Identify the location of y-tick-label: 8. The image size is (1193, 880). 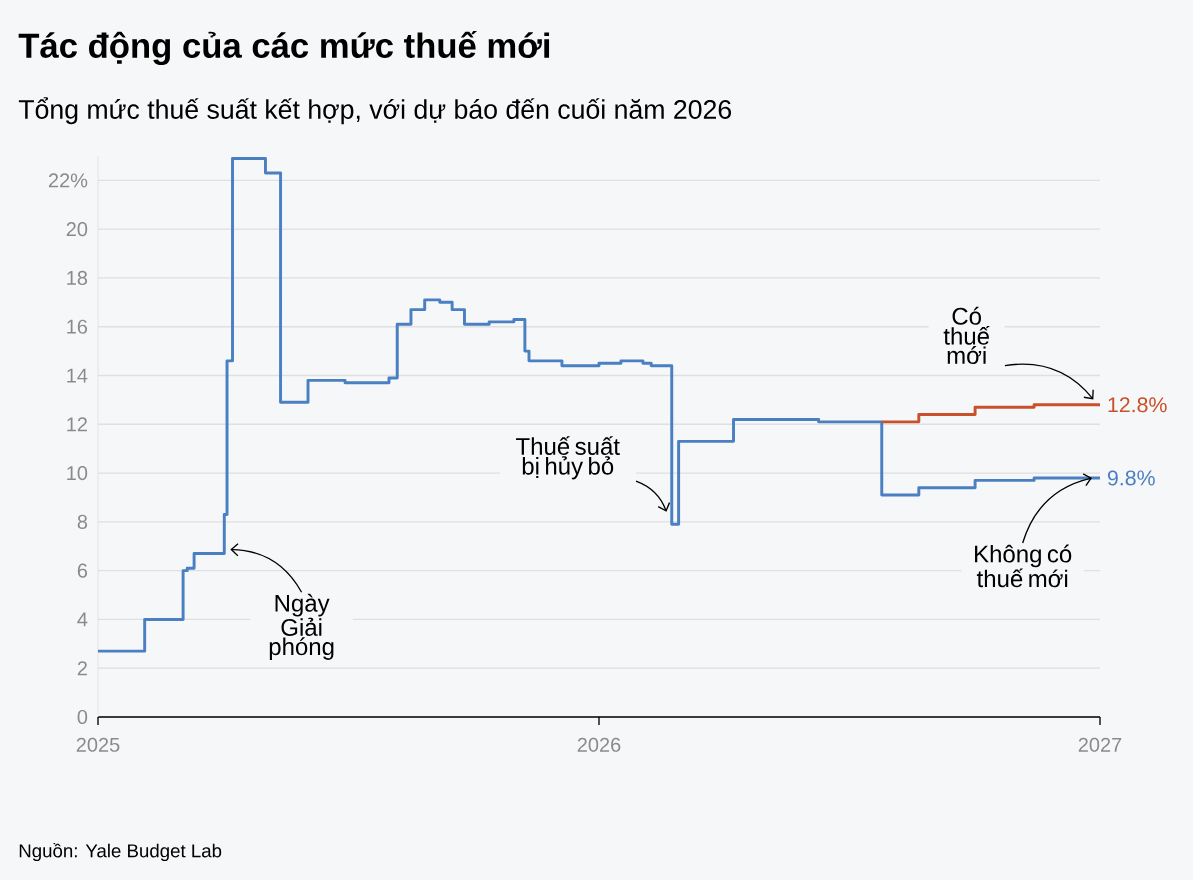
(82, 521).